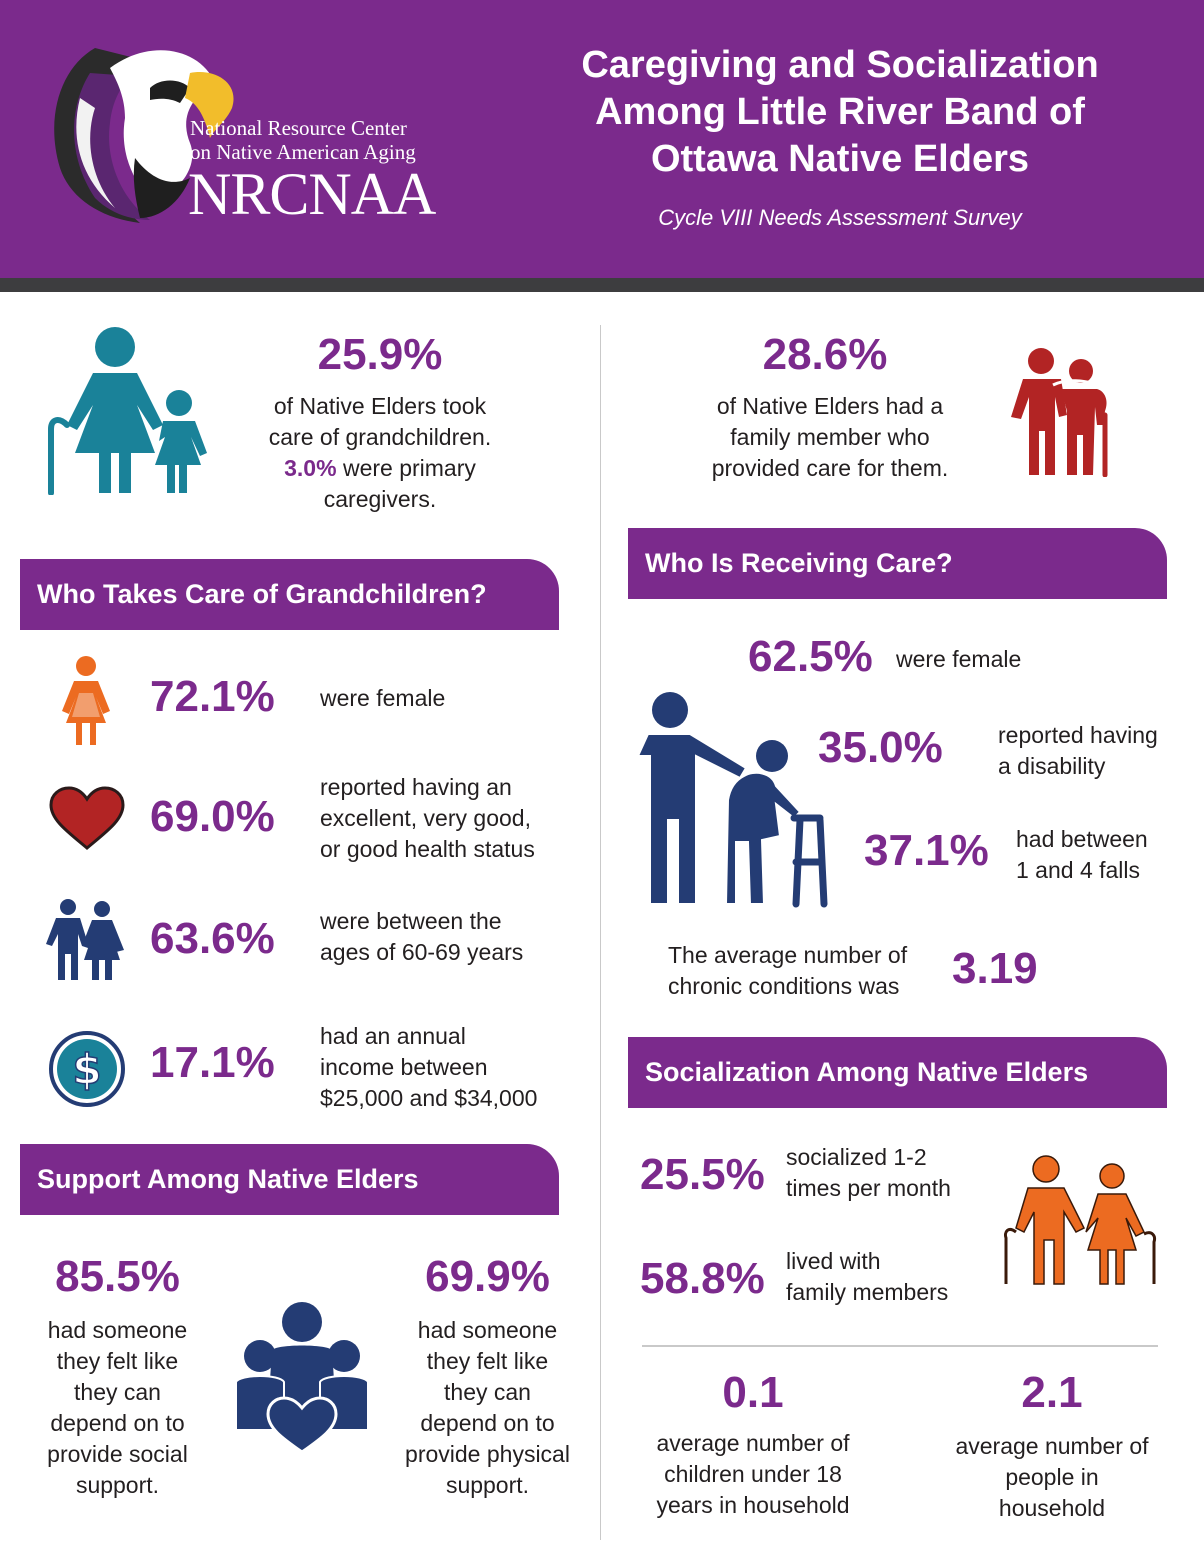 Image resolution: width=1204 pixels, height=1562 pixels. Describe the element at coordinates (1052, 1446) in the screenshot. I see `people-household-line-1: average number of` at that location.